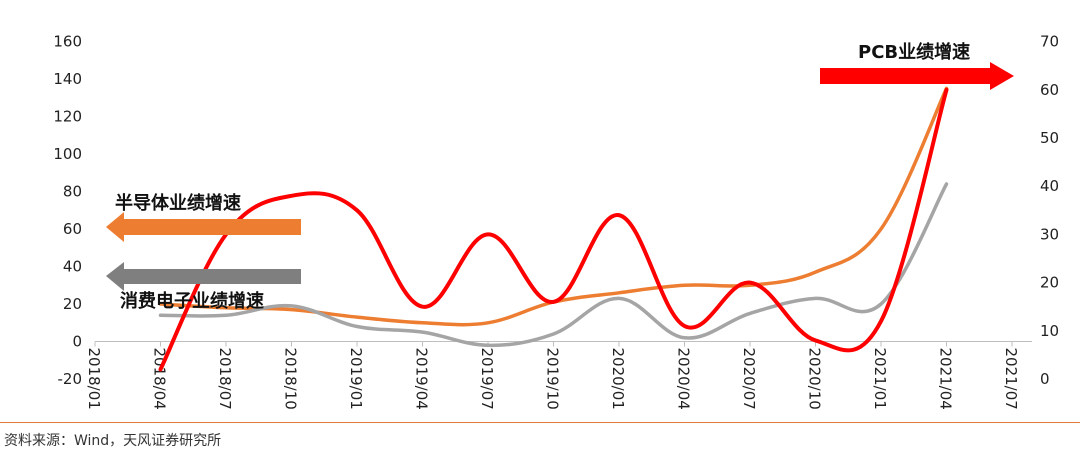 This screenshot has width=1080, height=453. Describe the element at coordinates (422, 379) in the screenshot. I see `x-tick-label: 2019/04` at that location.